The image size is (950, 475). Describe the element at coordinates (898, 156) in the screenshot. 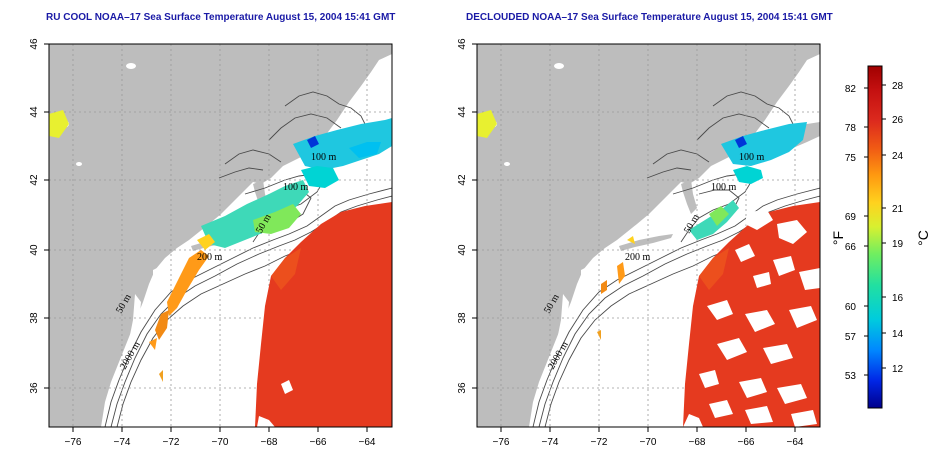

I see `celsius-tick-label: 24` at that location.